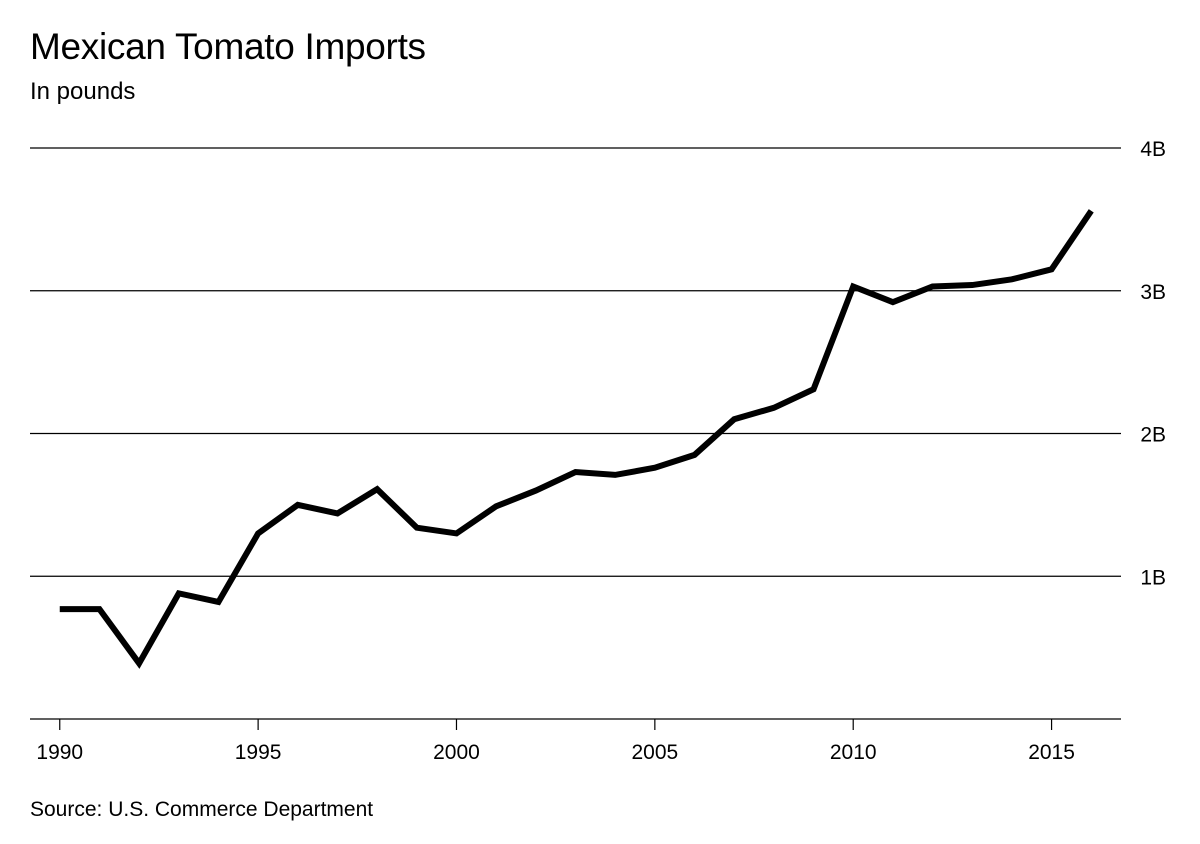  What do you see at coordinates (59, 752) in the screenshot?
I see `x-tick-label: 1990` at bounding box center [59, 752].